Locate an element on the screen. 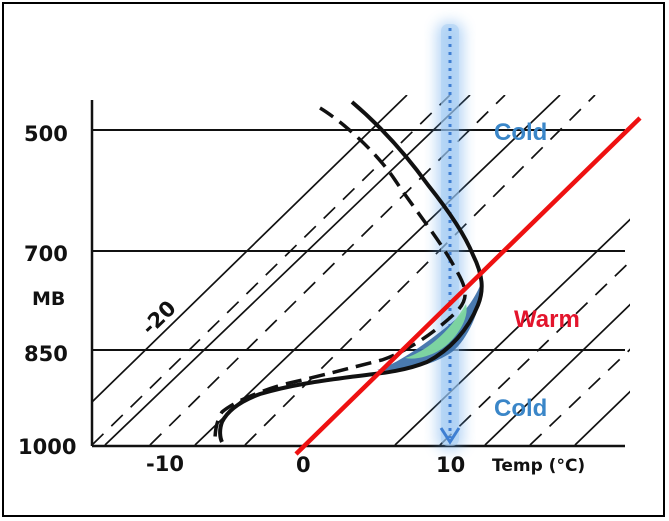 The height and width of the screenshot is (521, 669). isotherm-label: -20 is located at coordinates (159, 318).